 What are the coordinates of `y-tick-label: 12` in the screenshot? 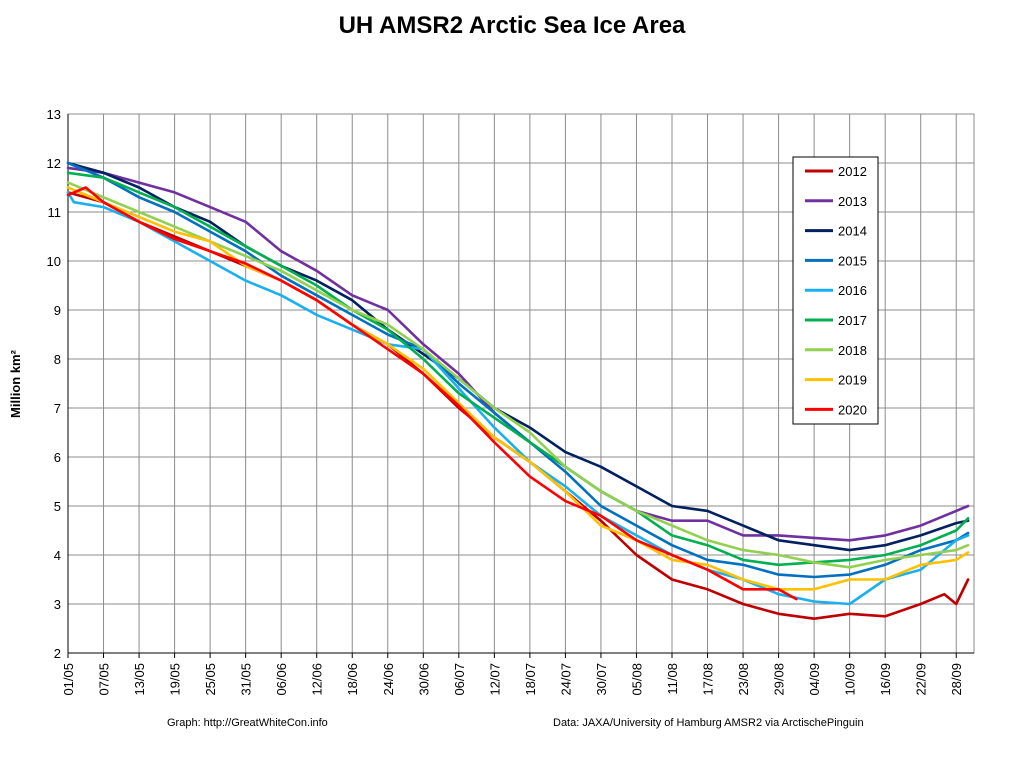 It's located at (54, 163).